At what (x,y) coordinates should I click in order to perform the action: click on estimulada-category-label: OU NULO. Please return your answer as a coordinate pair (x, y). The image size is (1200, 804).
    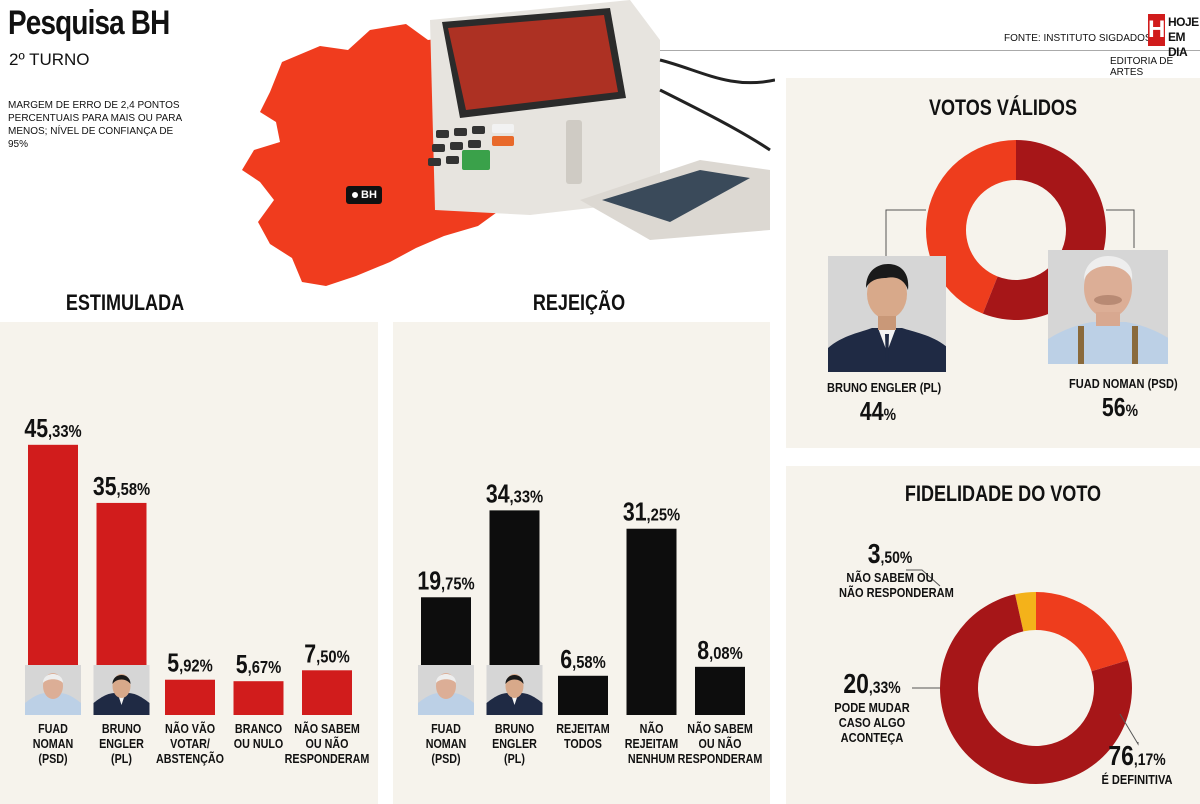
    Looking at the image, I should click on (259, 744).